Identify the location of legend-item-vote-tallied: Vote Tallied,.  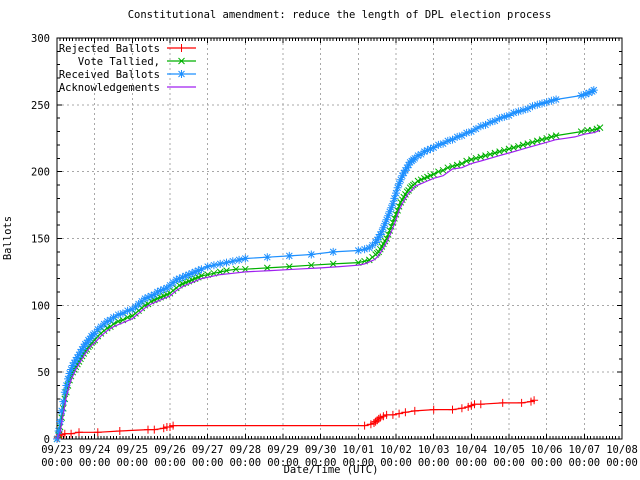
(137, 62).